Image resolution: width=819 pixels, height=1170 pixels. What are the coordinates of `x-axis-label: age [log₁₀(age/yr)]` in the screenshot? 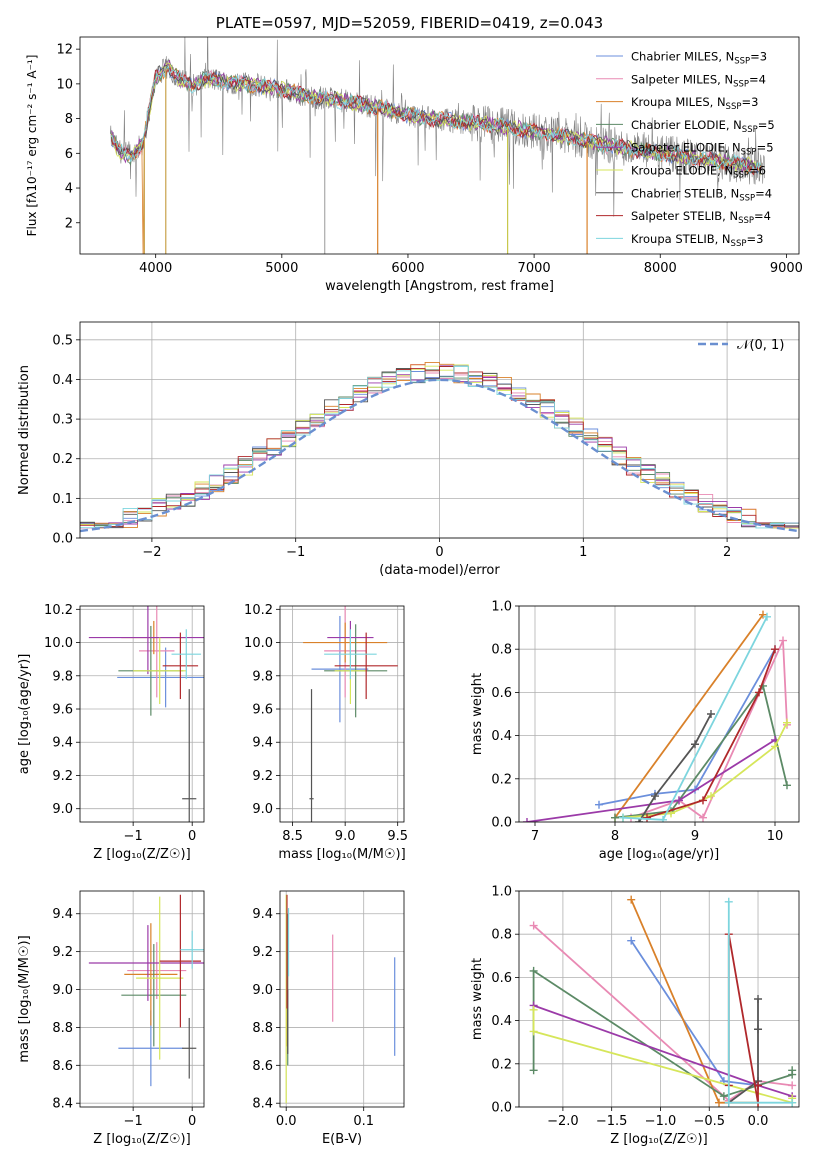 It's located at (659, 854).